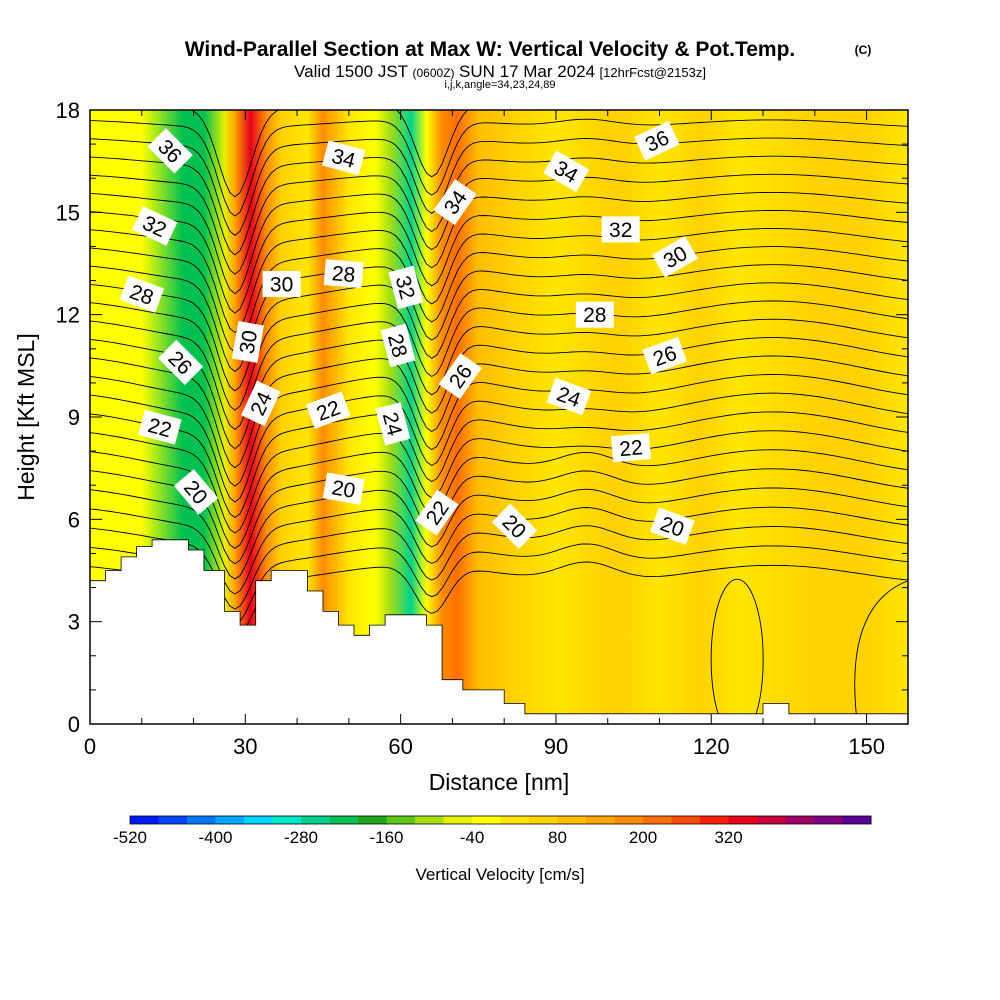 This screenshot has height=1000, width=1000. Describe the element at coordinates (245, 746) in the screenshot. I see `x-tick-label: 30` at that location.